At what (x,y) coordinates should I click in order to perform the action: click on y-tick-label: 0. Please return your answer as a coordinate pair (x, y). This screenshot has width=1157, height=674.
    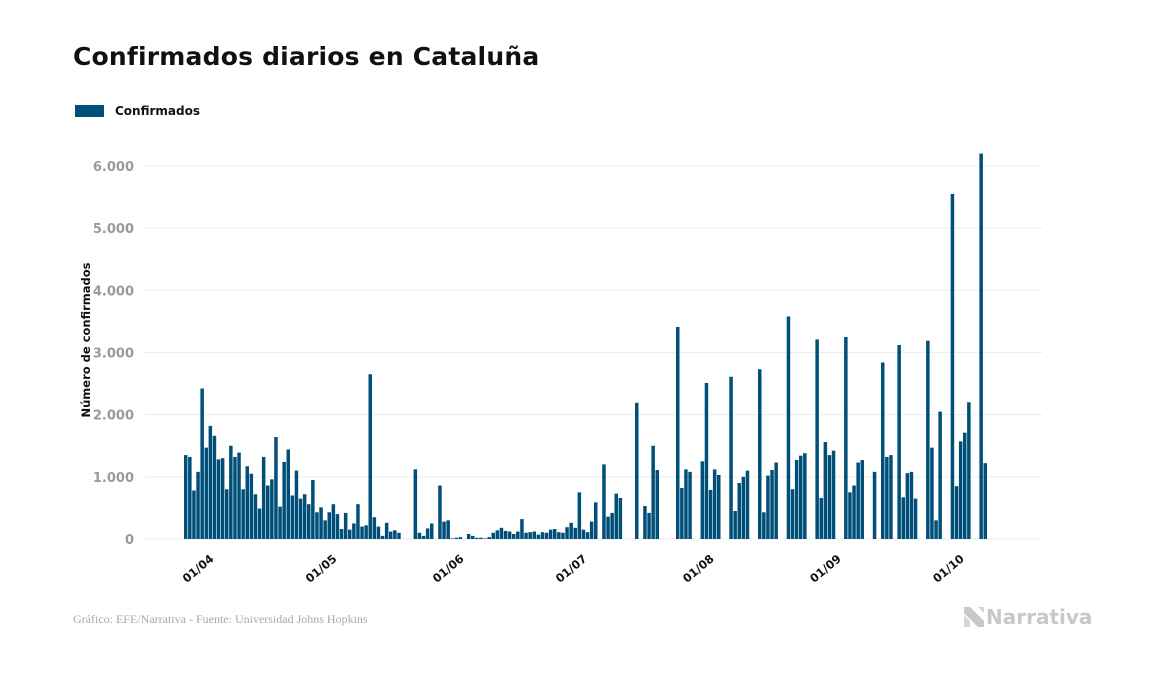
    Looking at the image, I should click on (129, 540).